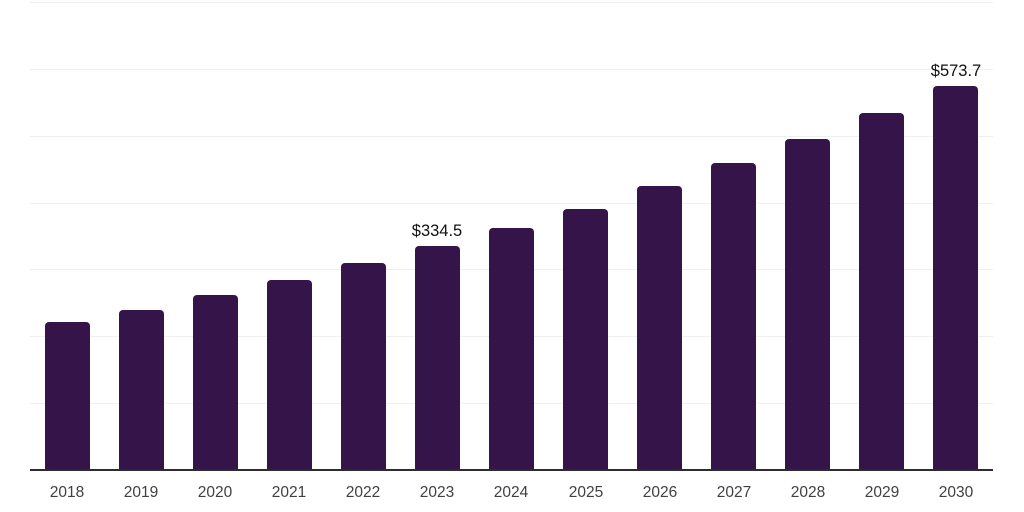 Image resolution: width=1024 pixels, height=512 pixels. What do you see at coordinates (511, 492) in the screenshot?
I see `x-tick-label-2024: 2024` at bounding box center [511, 492].